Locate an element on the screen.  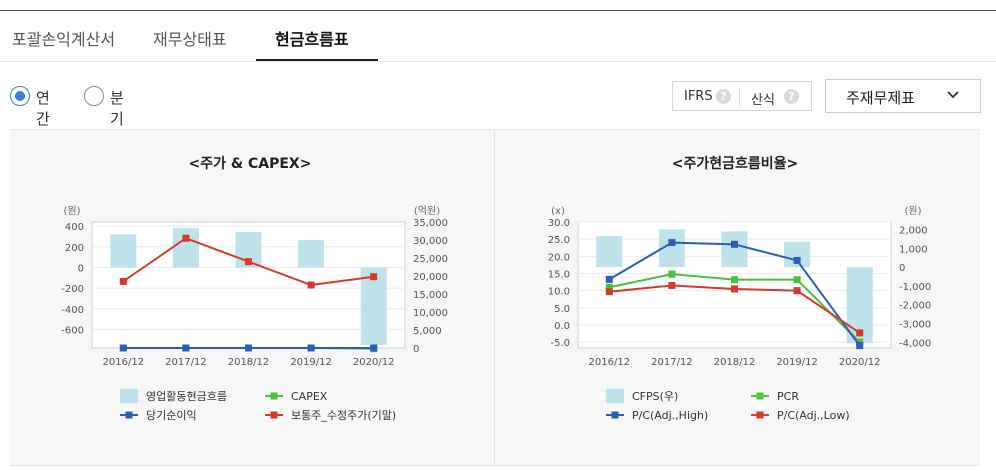
options-divider is located at coordinates (739, 97).